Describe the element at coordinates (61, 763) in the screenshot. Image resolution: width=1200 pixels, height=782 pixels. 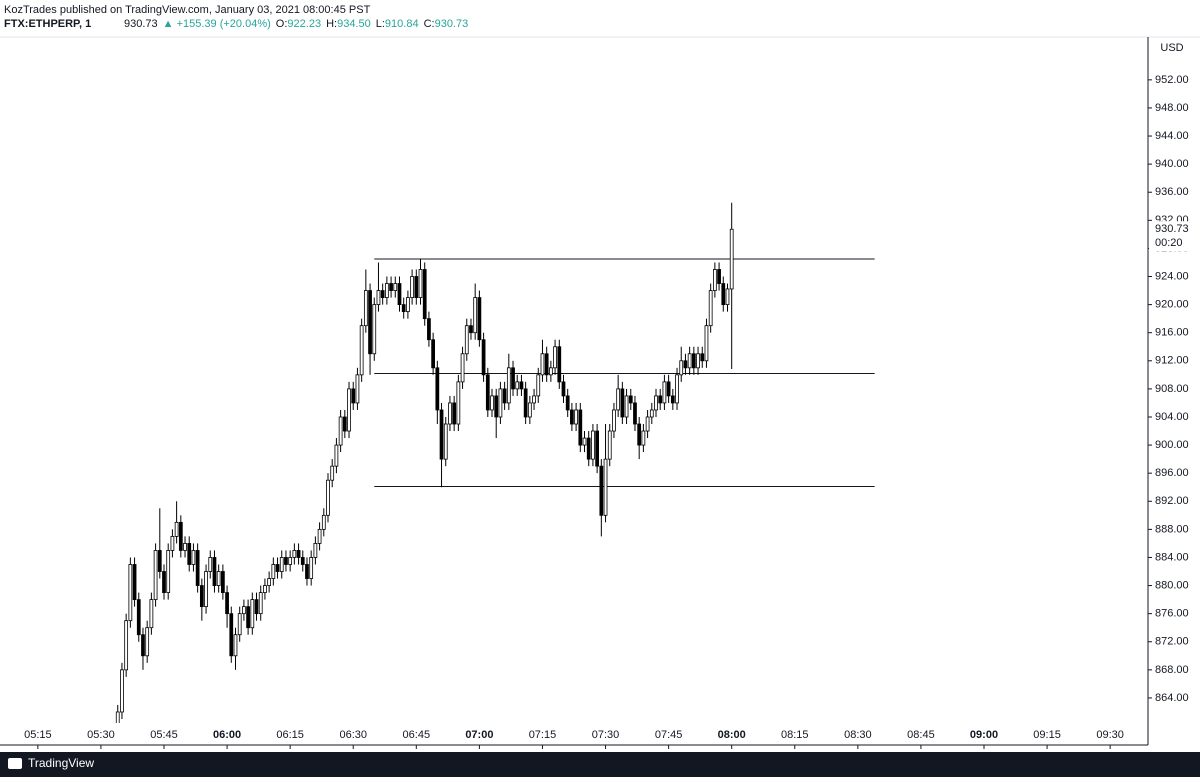
I see `brand: TradingView` at that location.